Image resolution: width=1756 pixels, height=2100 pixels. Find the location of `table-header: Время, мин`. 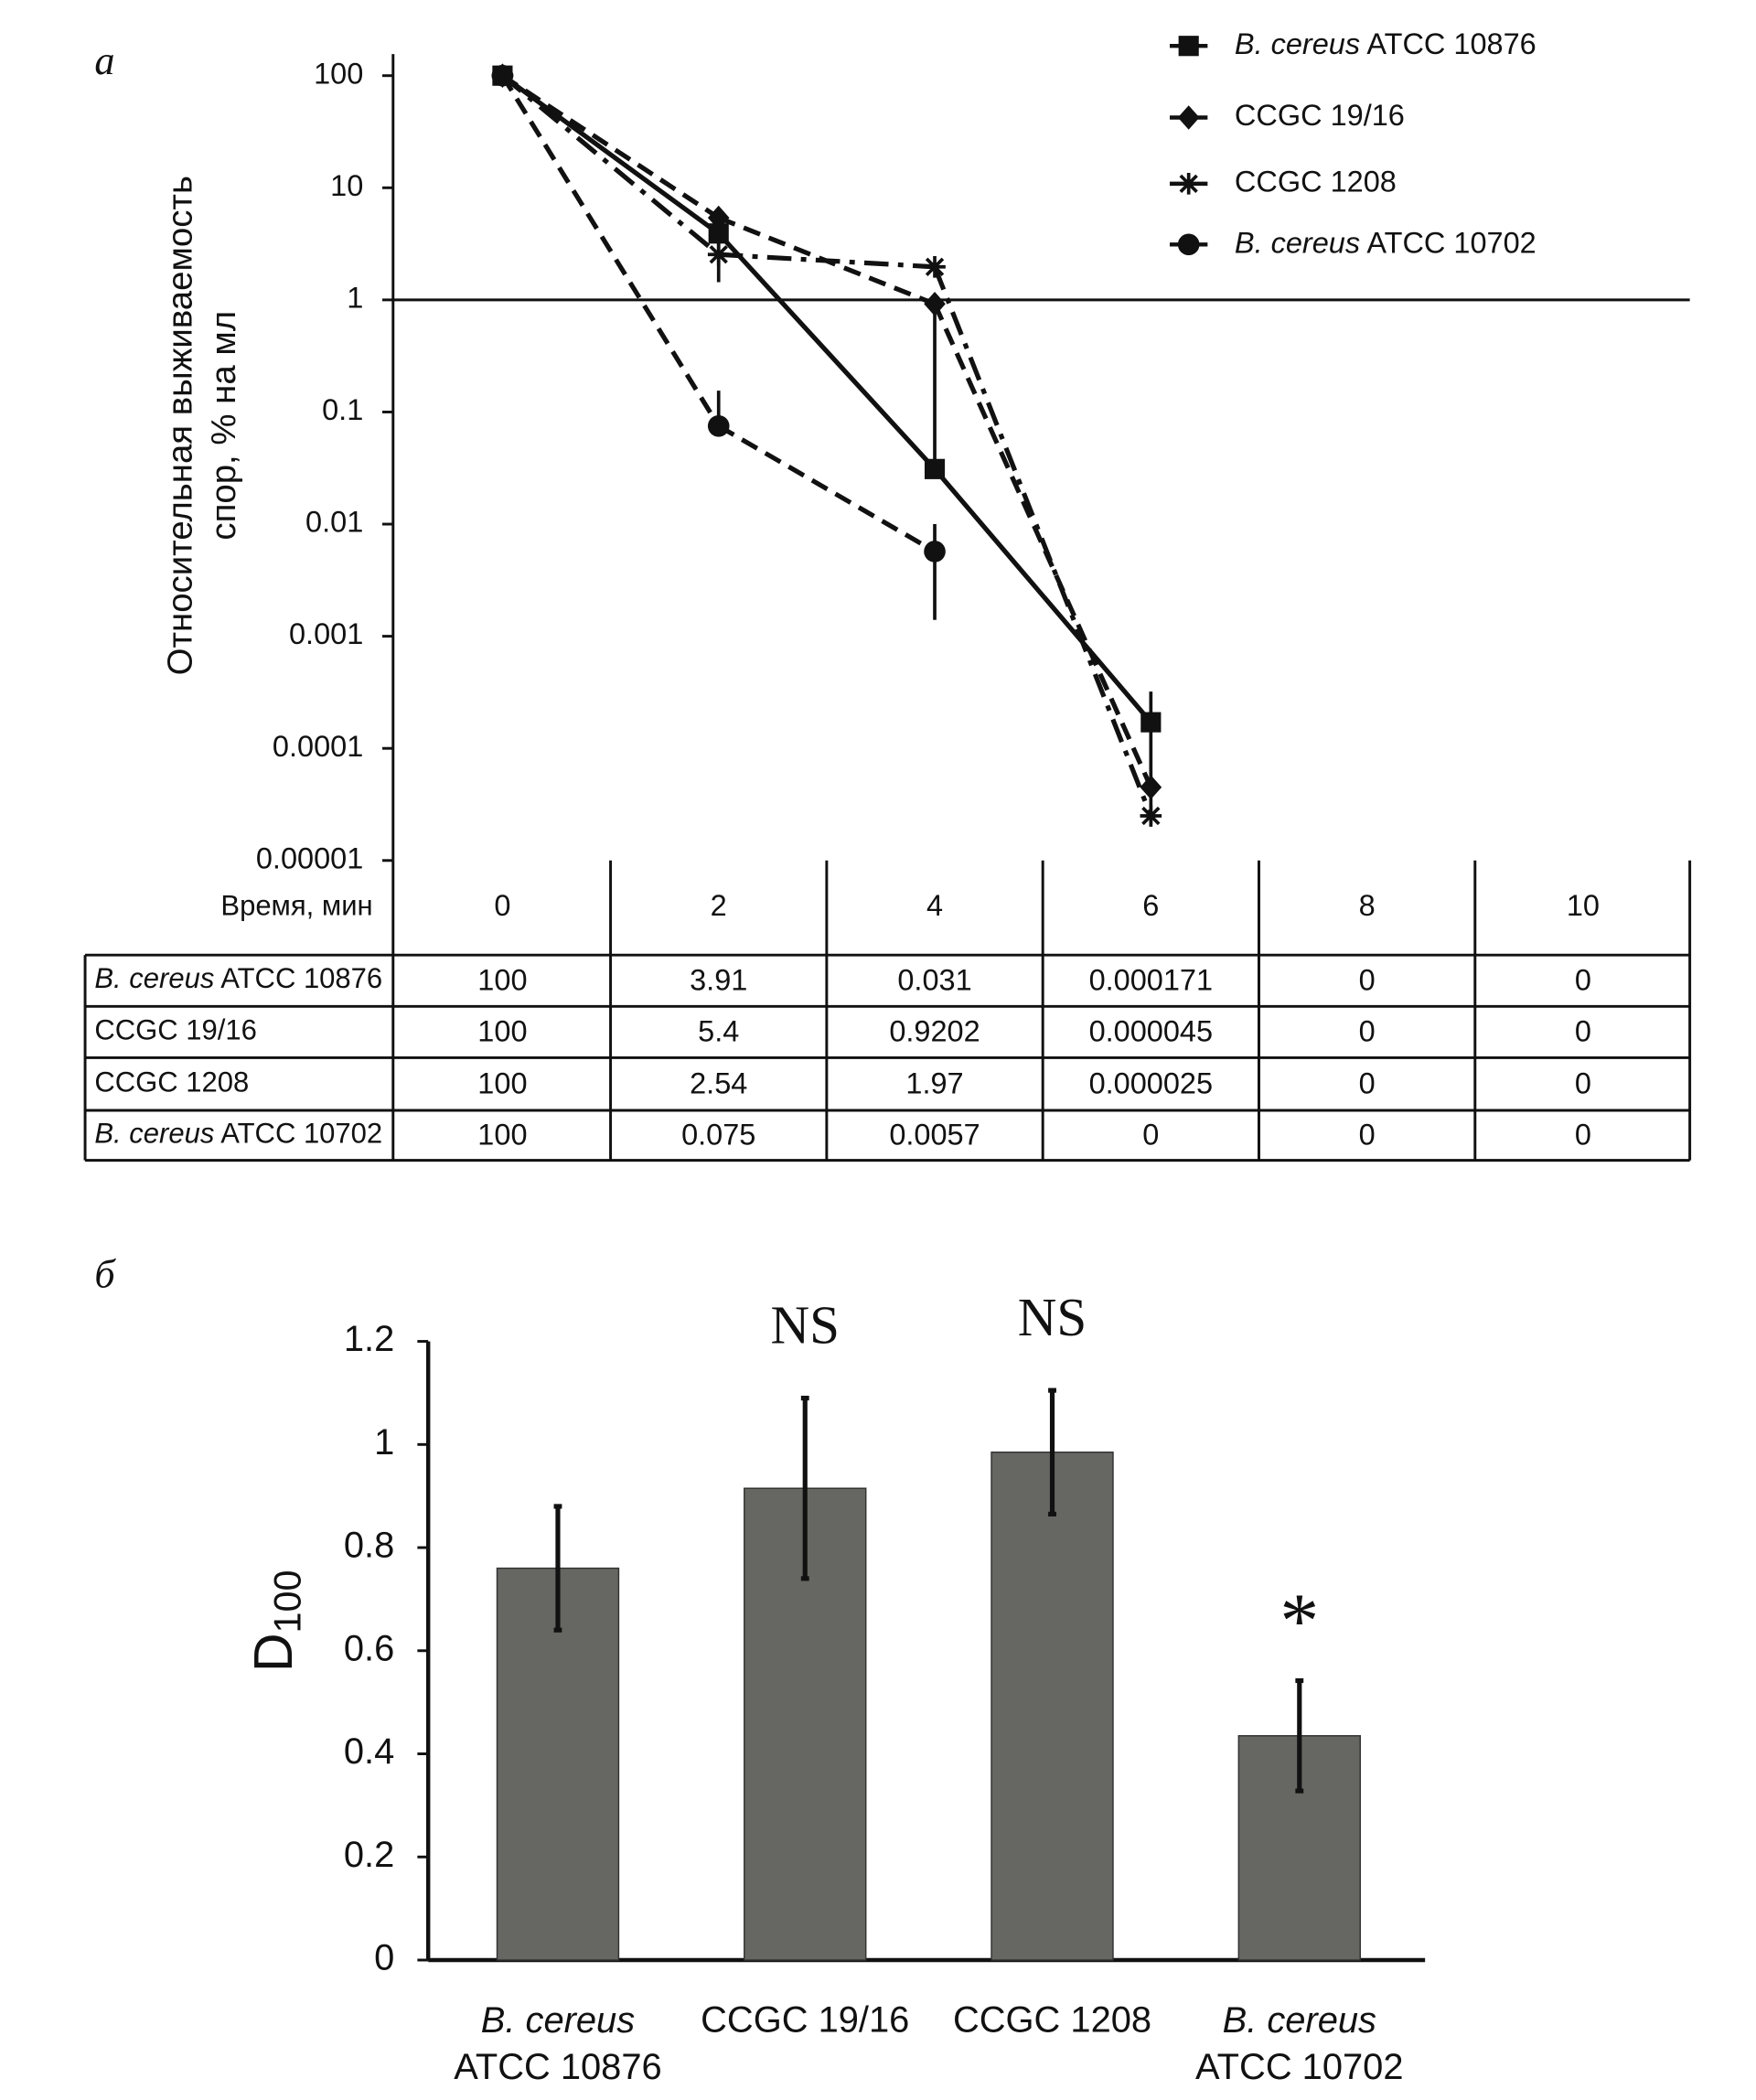

table-header: Время, мин is located at coordinates (296, 906).